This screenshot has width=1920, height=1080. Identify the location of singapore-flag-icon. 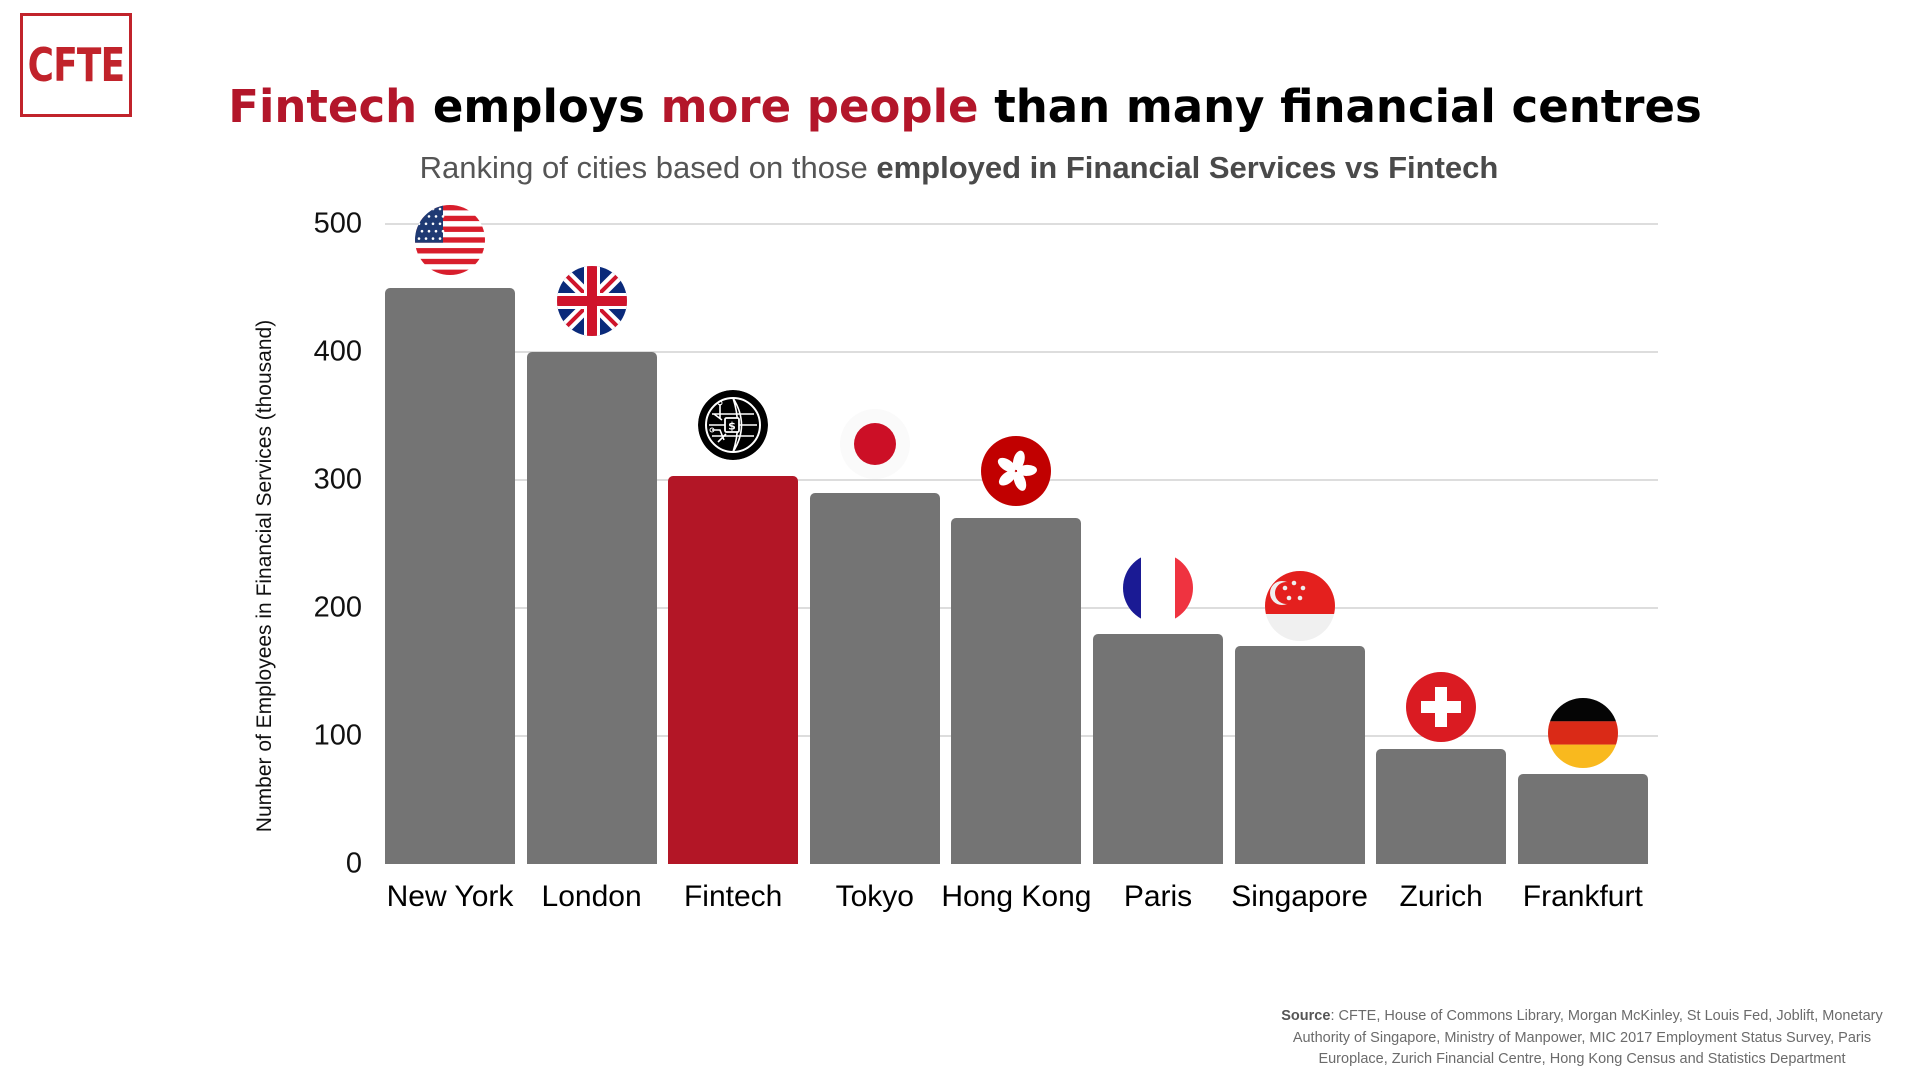
(1299, 606).